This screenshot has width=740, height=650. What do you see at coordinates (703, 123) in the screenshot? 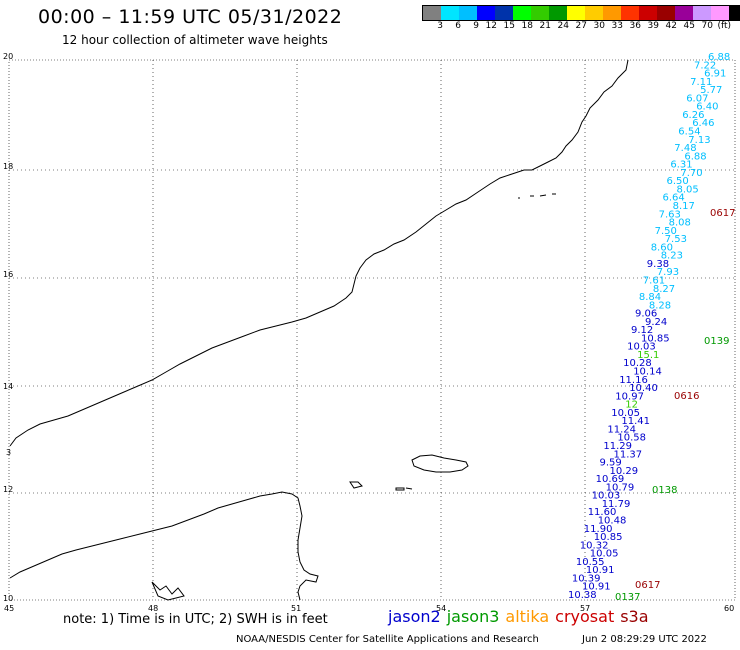
I see `wave-height-value: 6.46` at bounding box center [703, 123].